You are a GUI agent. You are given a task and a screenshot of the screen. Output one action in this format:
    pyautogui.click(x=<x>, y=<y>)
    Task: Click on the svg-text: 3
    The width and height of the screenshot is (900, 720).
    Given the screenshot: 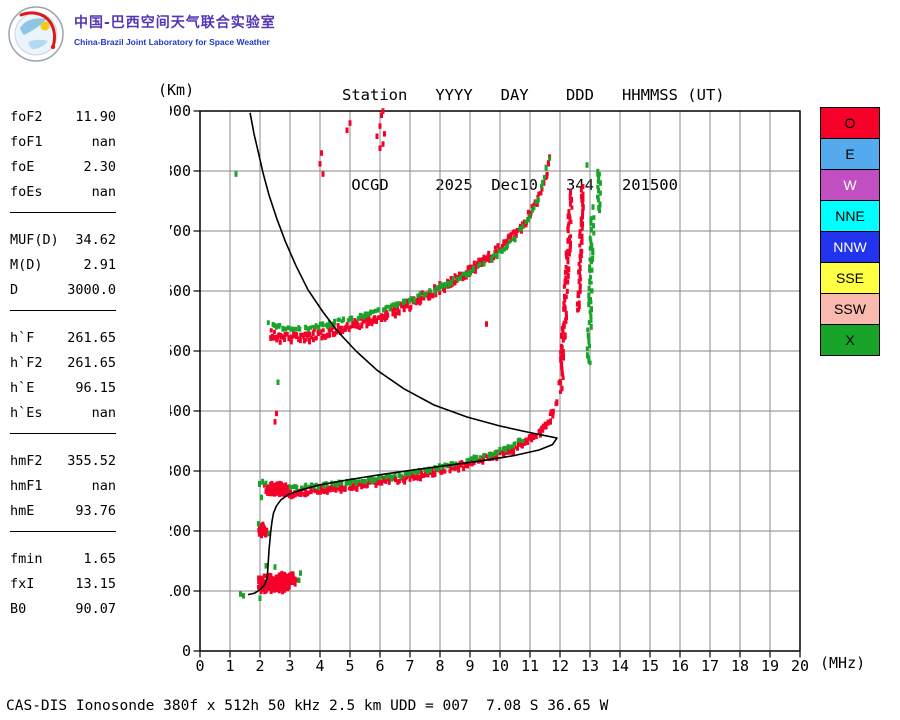 What is the action you would take?
    pyautogui.click(x=289, y=666)
    